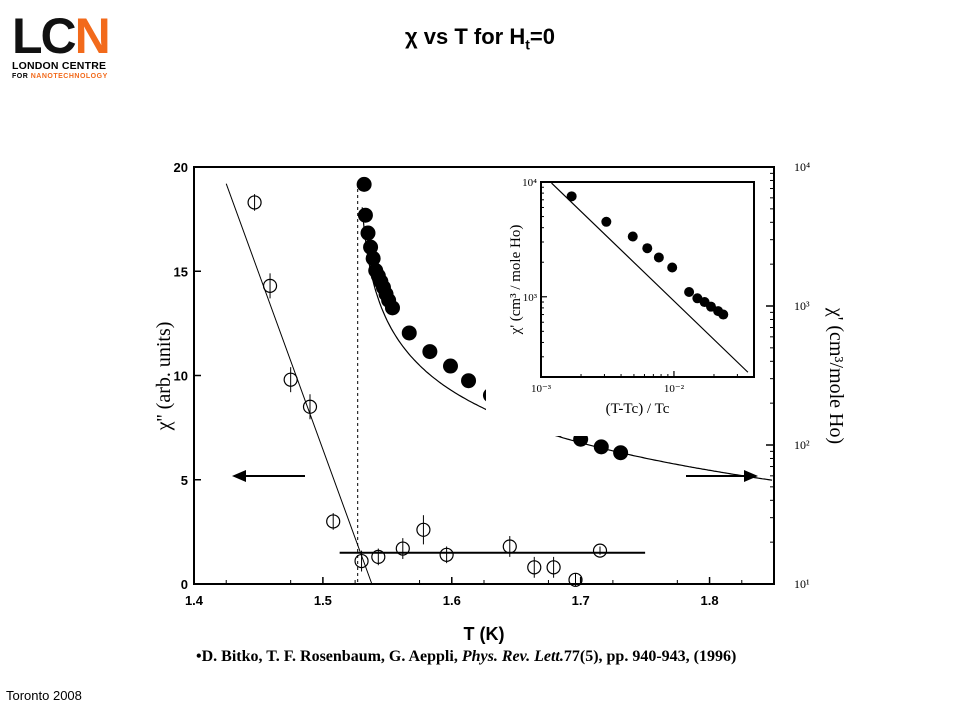 The image size is (960, 720). I want to click on inset-y-axis-label: χ' (cm³ / mole Ho), so click(516, 280).